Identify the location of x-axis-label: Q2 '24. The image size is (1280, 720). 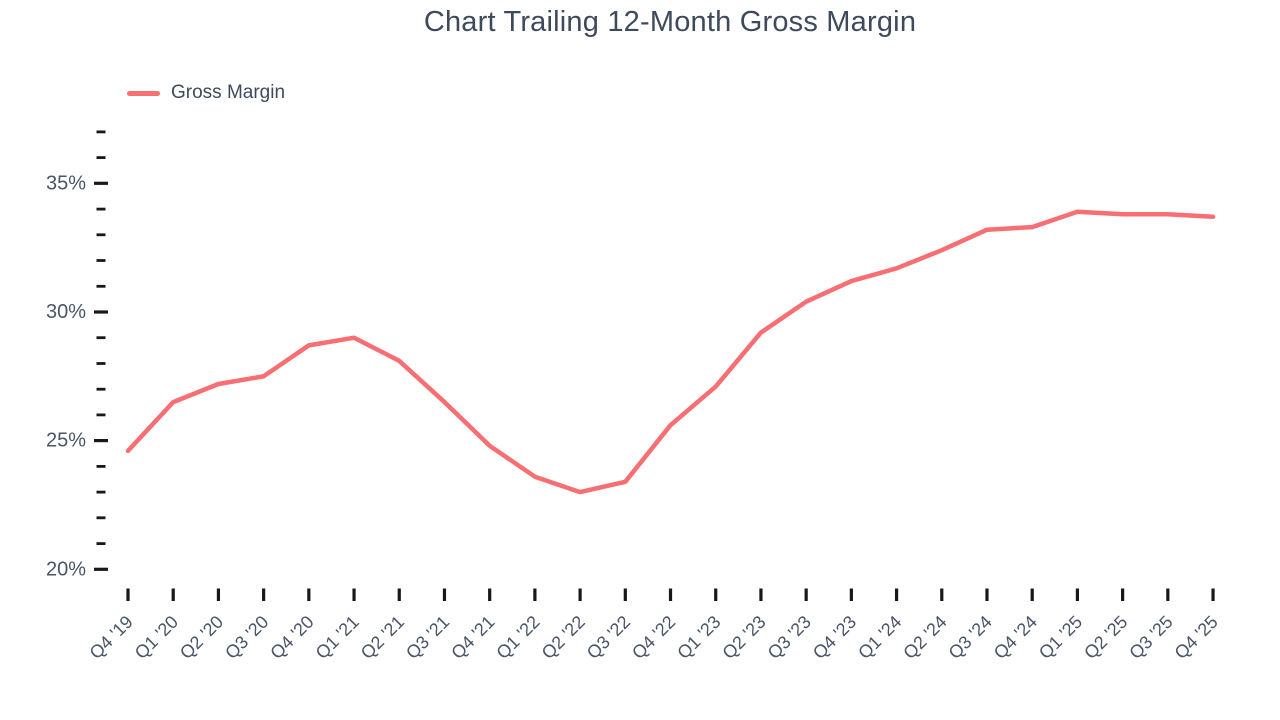
(924, 637).